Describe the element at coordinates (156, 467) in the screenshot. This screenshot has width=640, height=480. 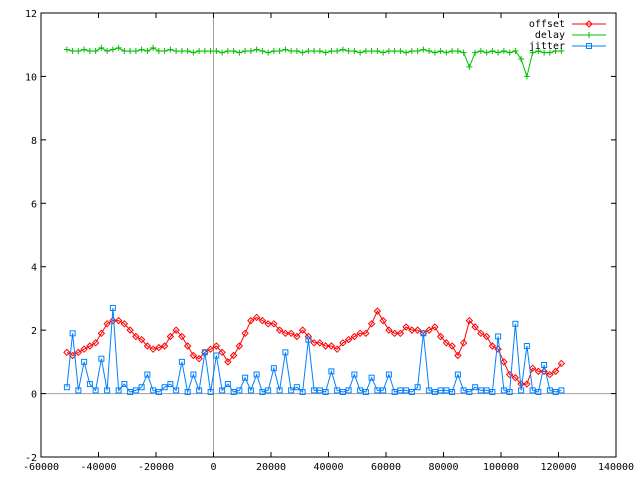
I see `x-tick-label: -20000` at that location.